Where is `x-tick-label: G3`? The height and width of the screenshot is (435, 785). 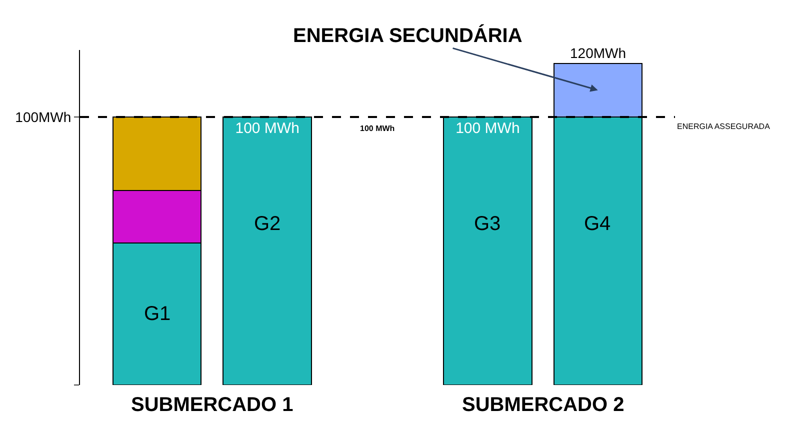
x-tick-label: G3 is located at coordinates (487, 224).